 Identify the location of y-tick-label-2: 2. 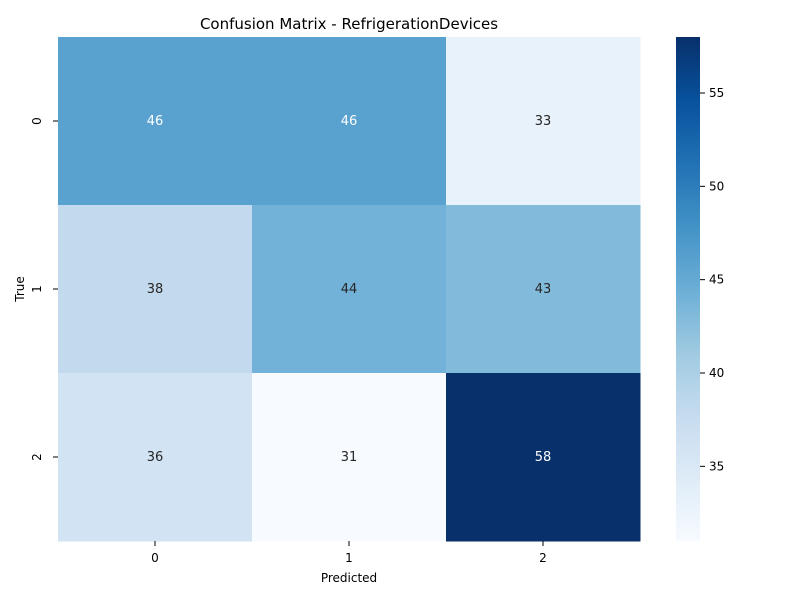
(37, 457).